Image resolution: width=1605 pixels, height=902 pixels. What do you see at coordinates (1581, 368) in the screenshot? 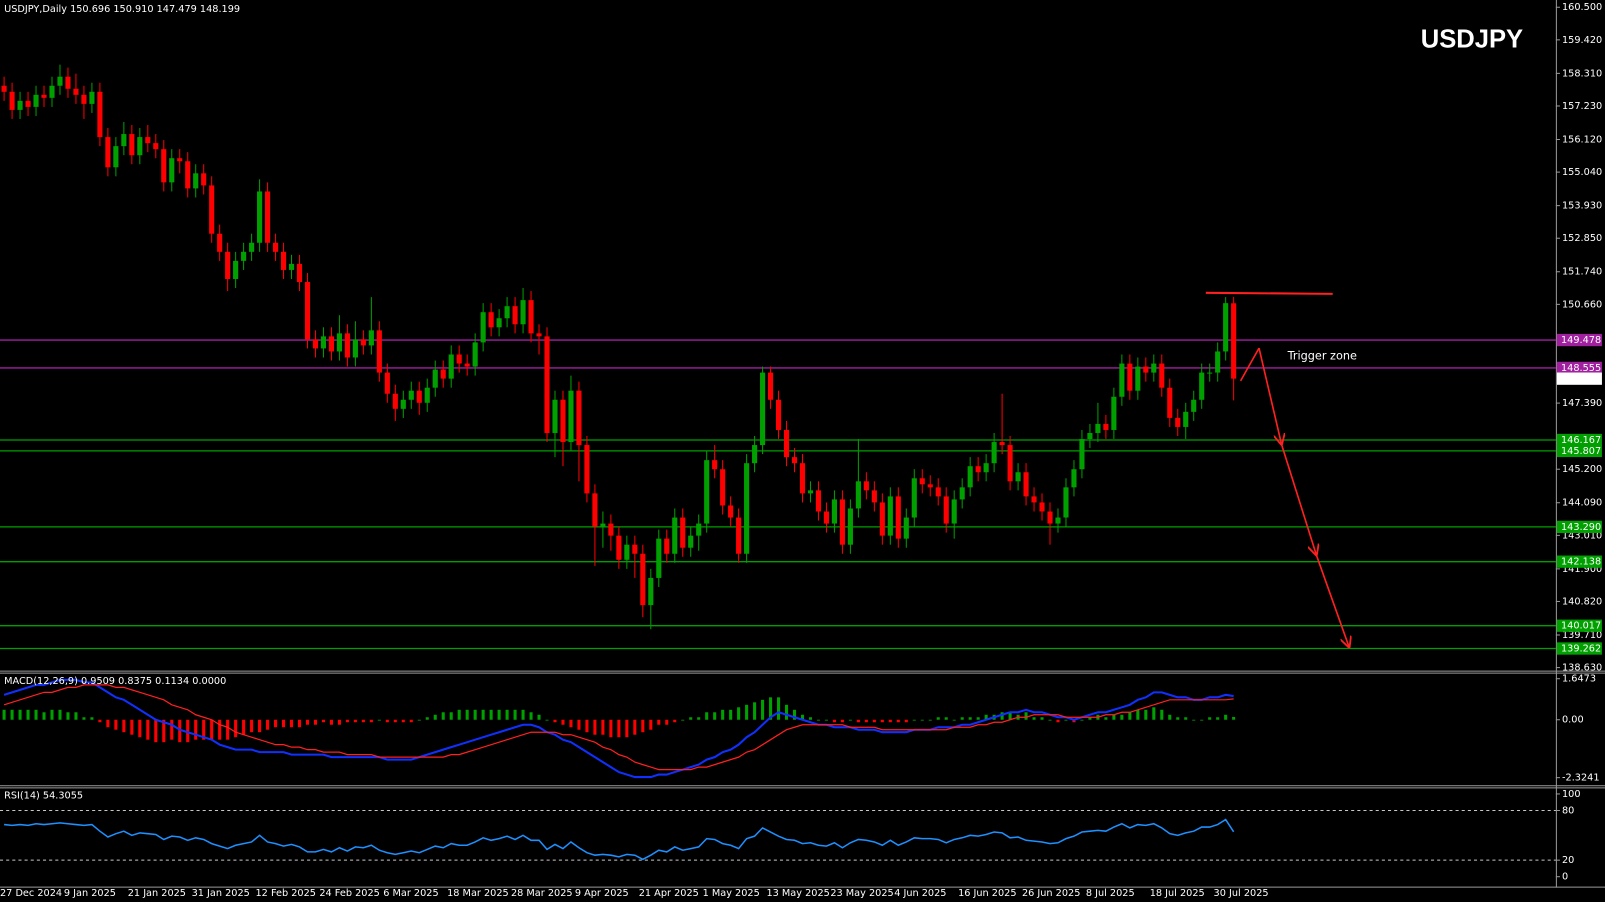
I see `level-label: 148.555` at bounding box center [1581, 368].